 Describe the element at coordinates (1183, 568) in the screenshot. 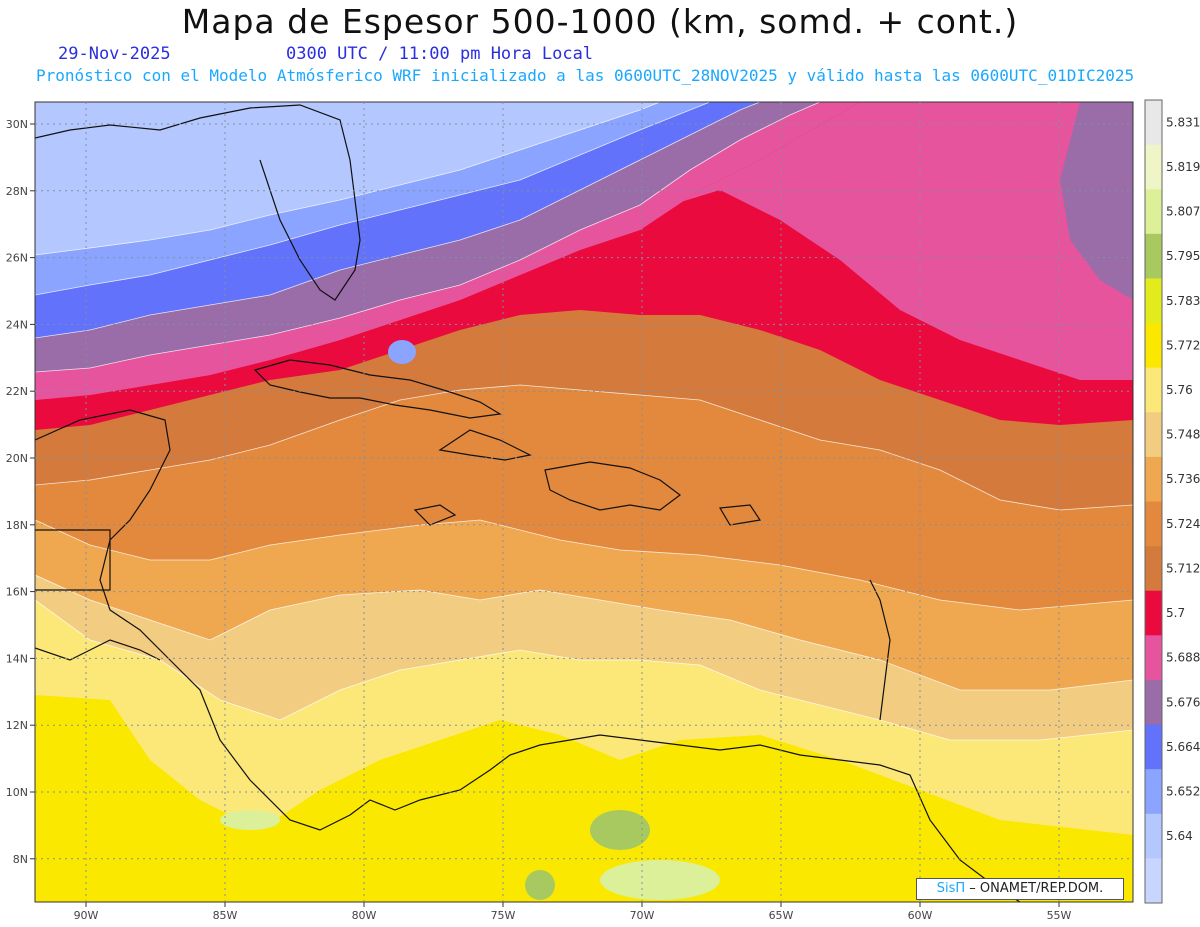

I see `colorbar-label: 5.712` at that location.